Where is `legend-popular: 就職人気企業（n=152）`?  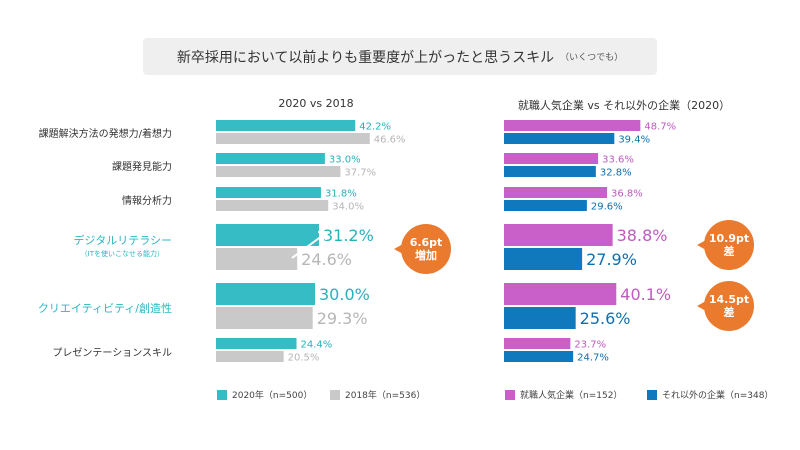 legend-popular: 就職人気企業（n=152） is located at coordinates (563, 394).